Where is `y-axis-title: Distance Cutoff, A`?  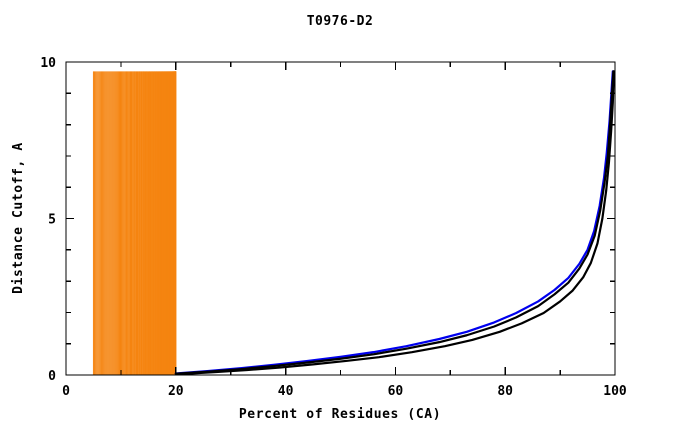 y-axis-title: Distance Cutoff, A is located at coordinates (18, 218).